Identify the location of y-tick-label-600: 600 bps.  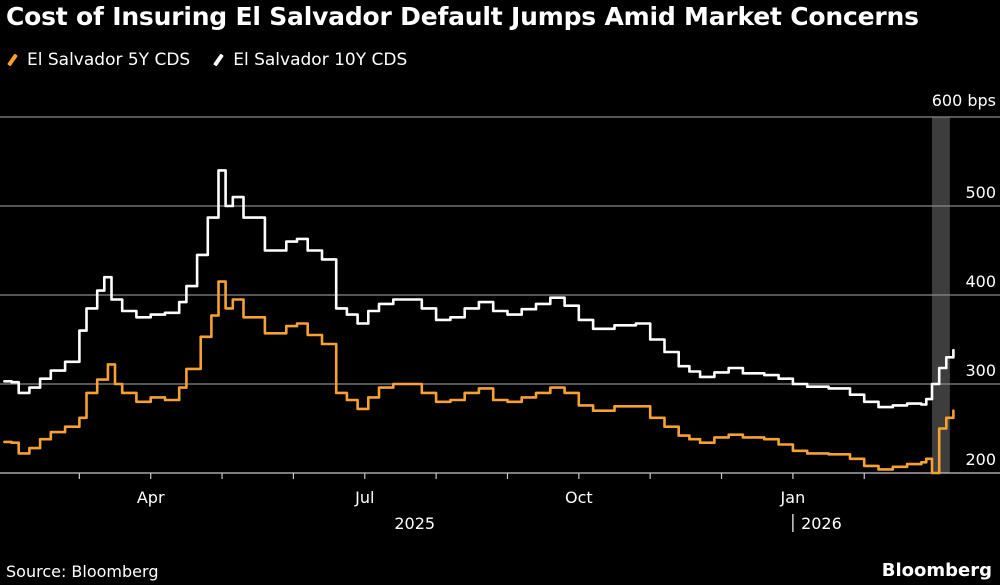
(964, 100).